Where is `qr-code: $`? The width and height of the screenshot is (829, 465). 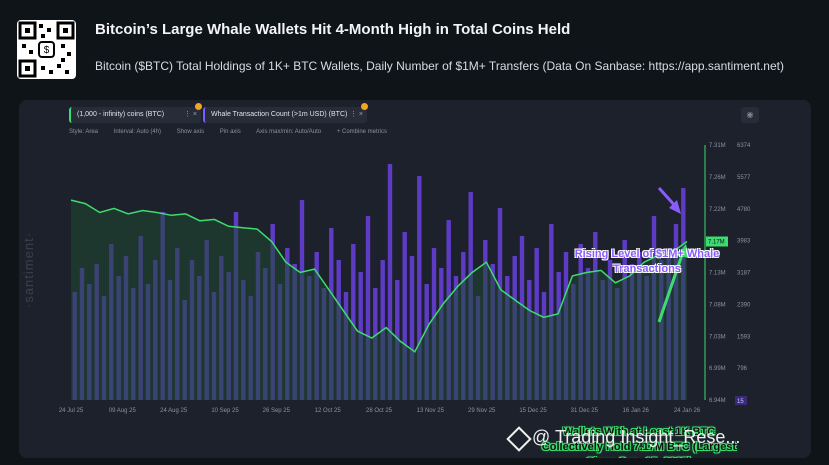
qr-code: $ is located at coordinates (46, 49).